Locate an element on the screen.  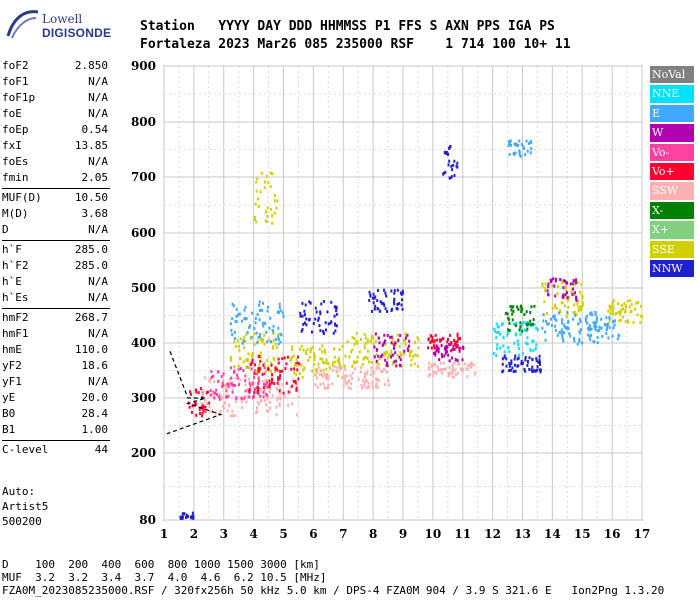
param-value: 268.7 is located at coordinates (91, 317).